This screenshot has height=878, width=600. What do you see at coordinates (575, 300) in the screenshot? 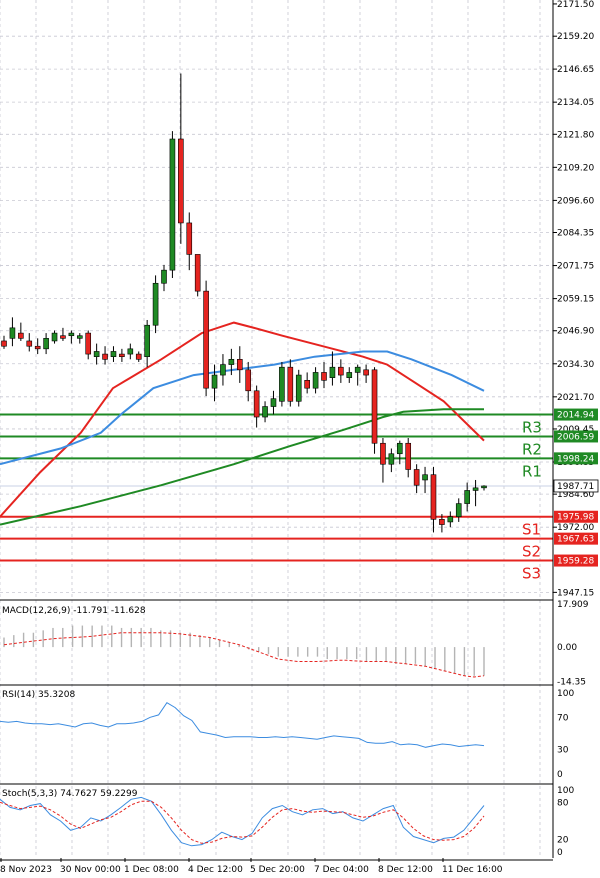
I see `price-tick-label: 2059.15` at bounding box center [575, 300].